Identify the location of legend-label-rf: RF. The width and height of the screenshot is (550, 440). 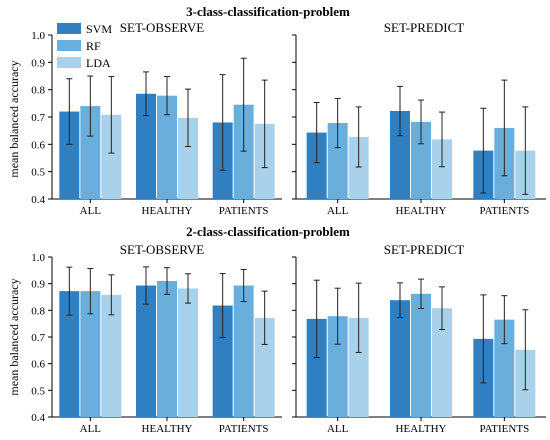
(93, 46).